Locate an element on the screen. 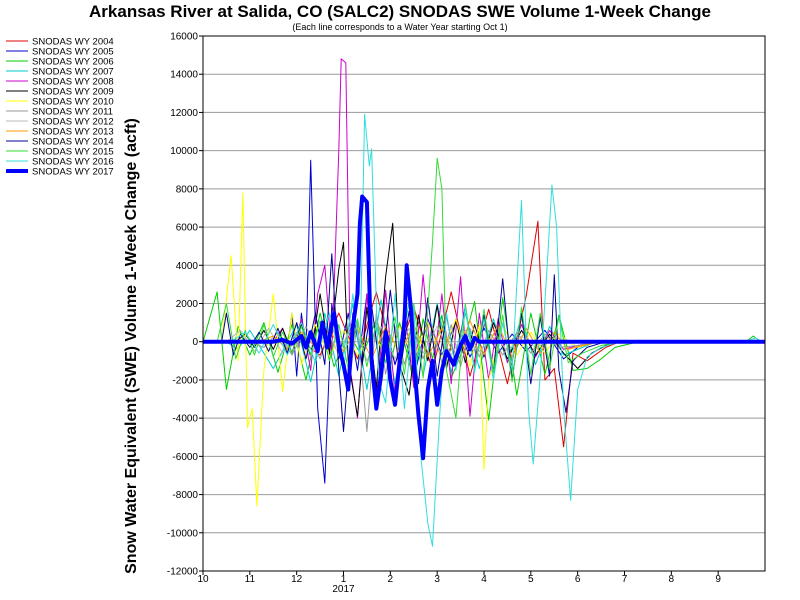 The width and height of the screenshot is (800, 600). legend-label: SNODAS WY 2006 is located at coordinates (73, 62).